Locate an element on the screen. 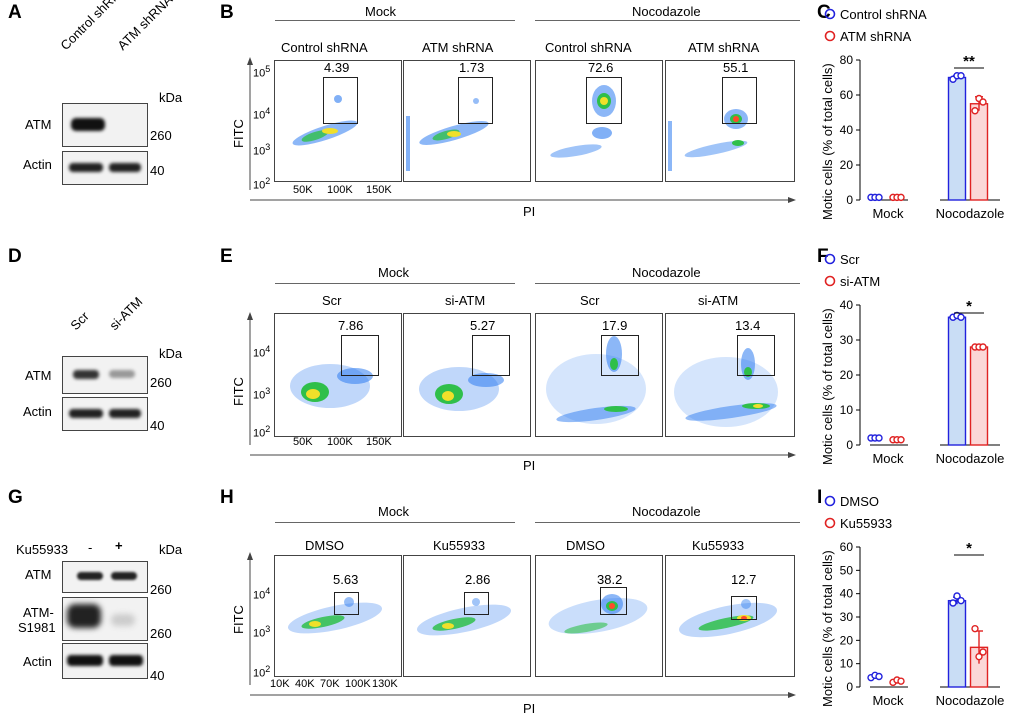 The height and width of the screenshot is (723, 1017). x-tick: 10K is located at coordinates (280, 684).